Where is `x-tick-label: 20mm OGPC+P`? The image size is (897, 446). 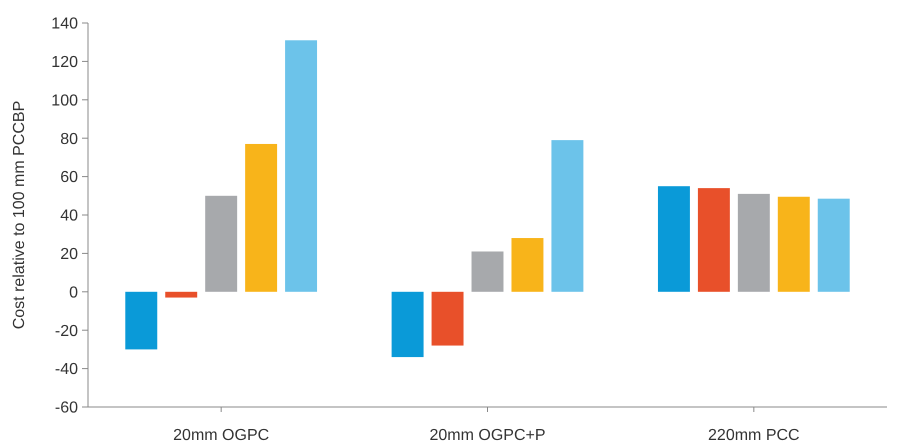 x-tick-label: 20mm OGPC+P is located at coordinates (487, 435).